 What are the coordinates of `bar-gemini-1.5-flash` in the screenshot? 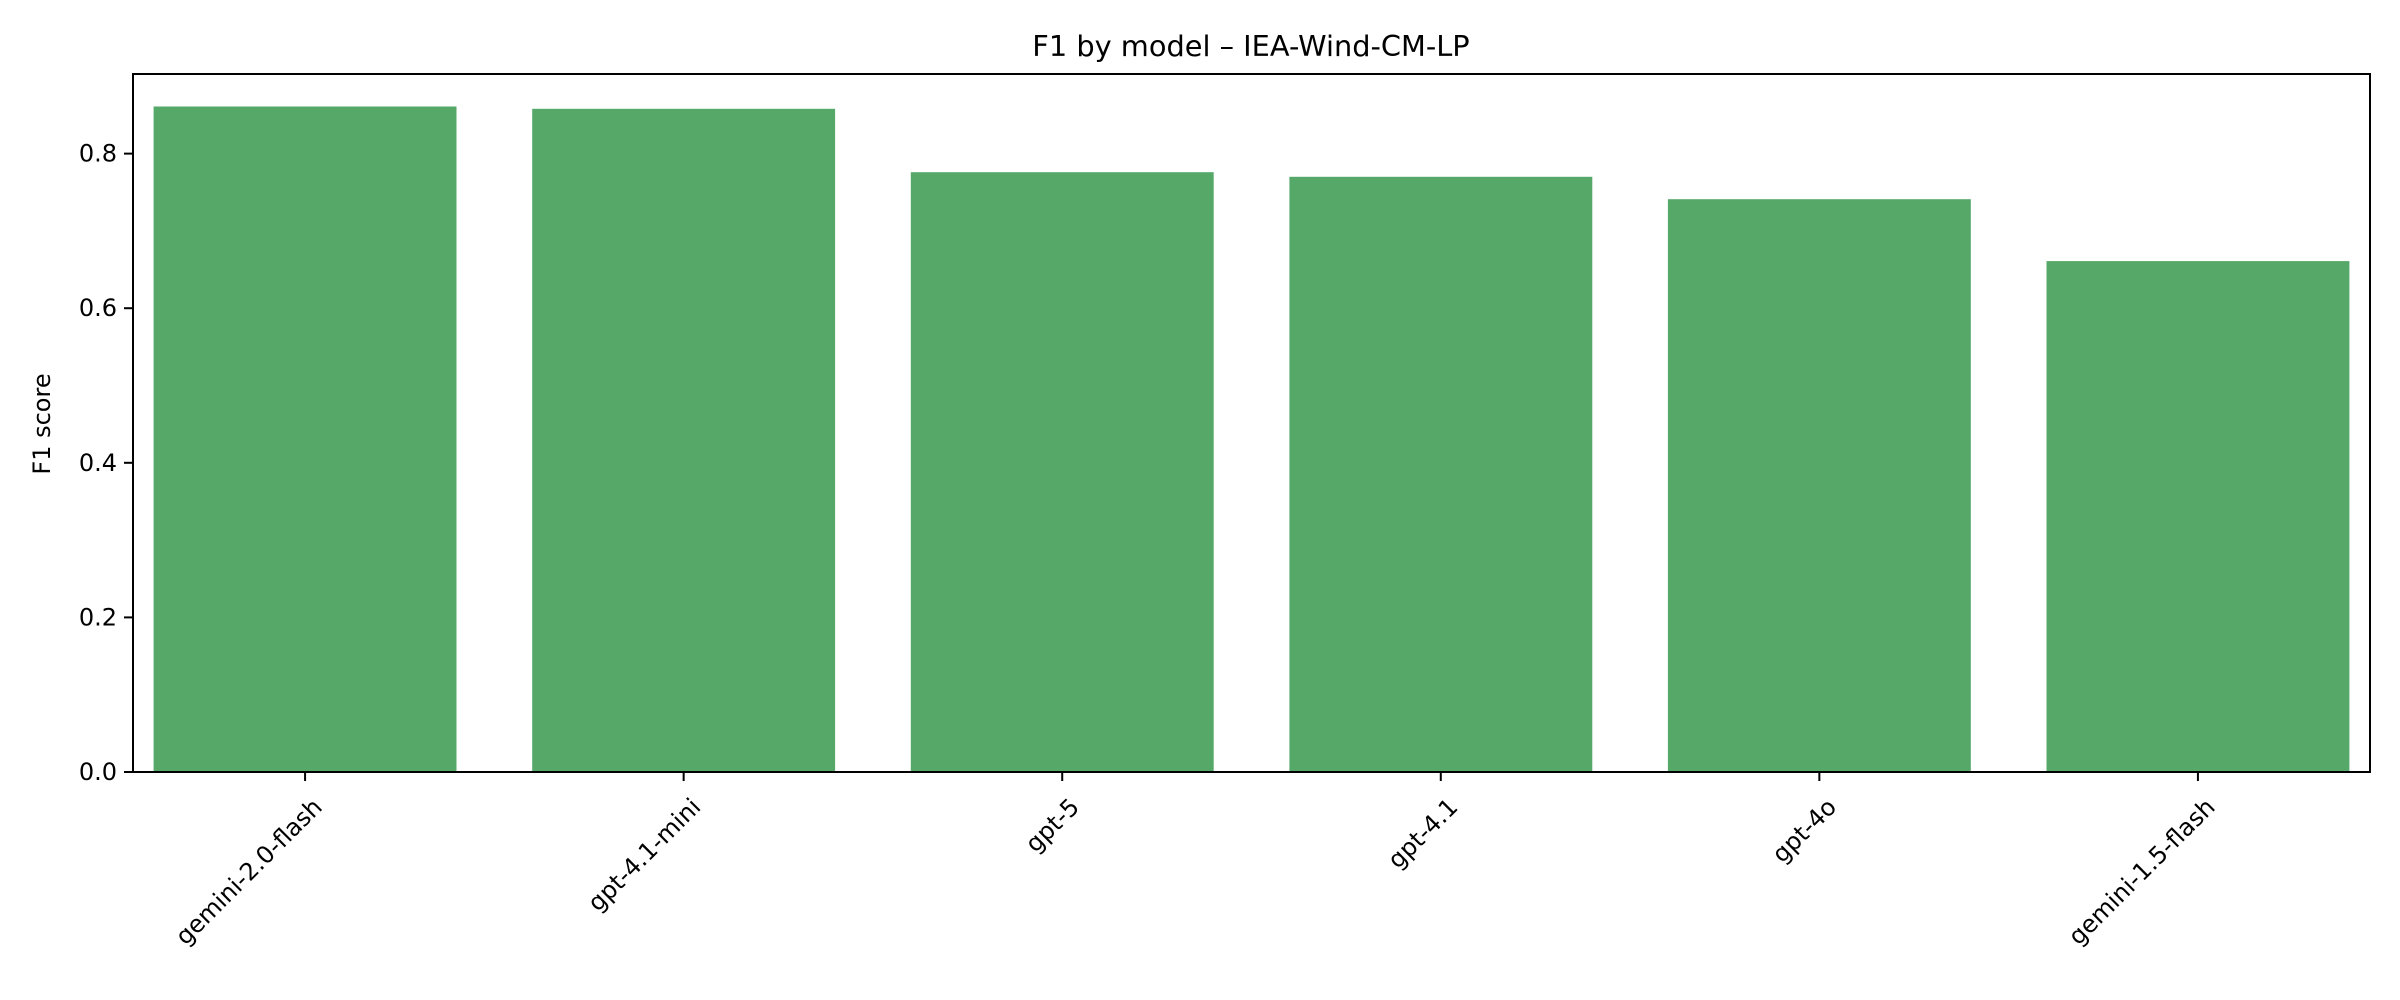 It's located at (2198, 516).